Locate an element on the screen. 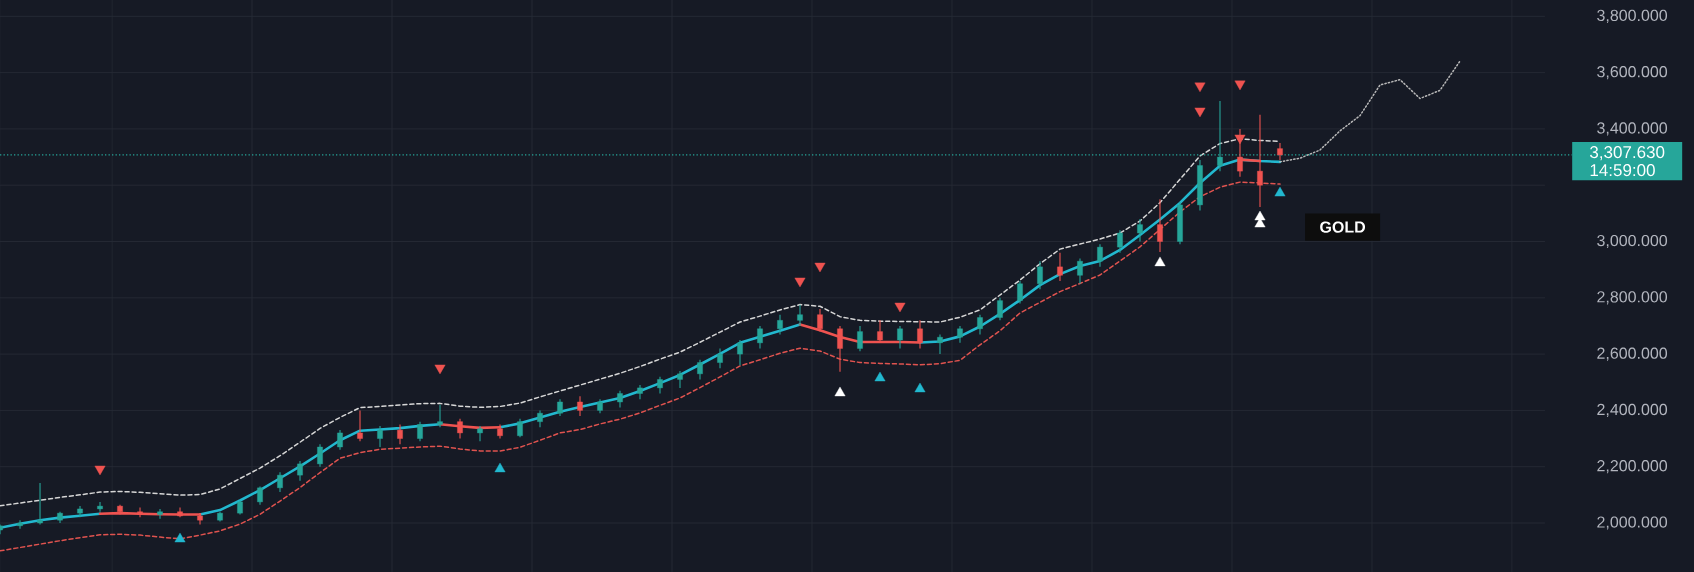 This screenshot has width=1694, height=572. y-tick-label: 3,400.000 is located at coordinates (1632, 129).